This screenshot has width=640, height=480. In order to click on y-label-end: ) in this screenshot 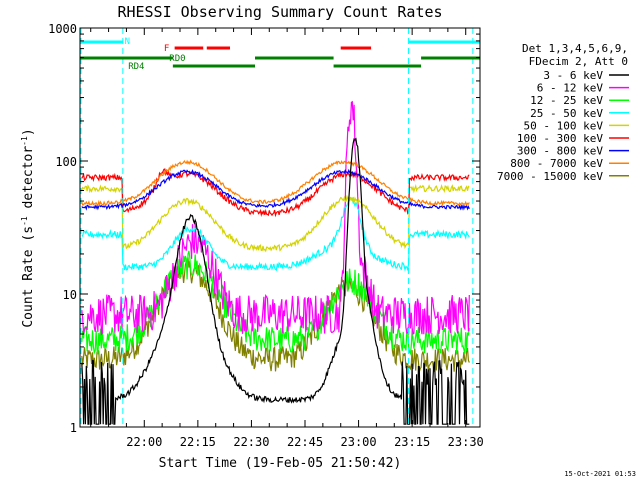, I will do `click(28, 132)`.